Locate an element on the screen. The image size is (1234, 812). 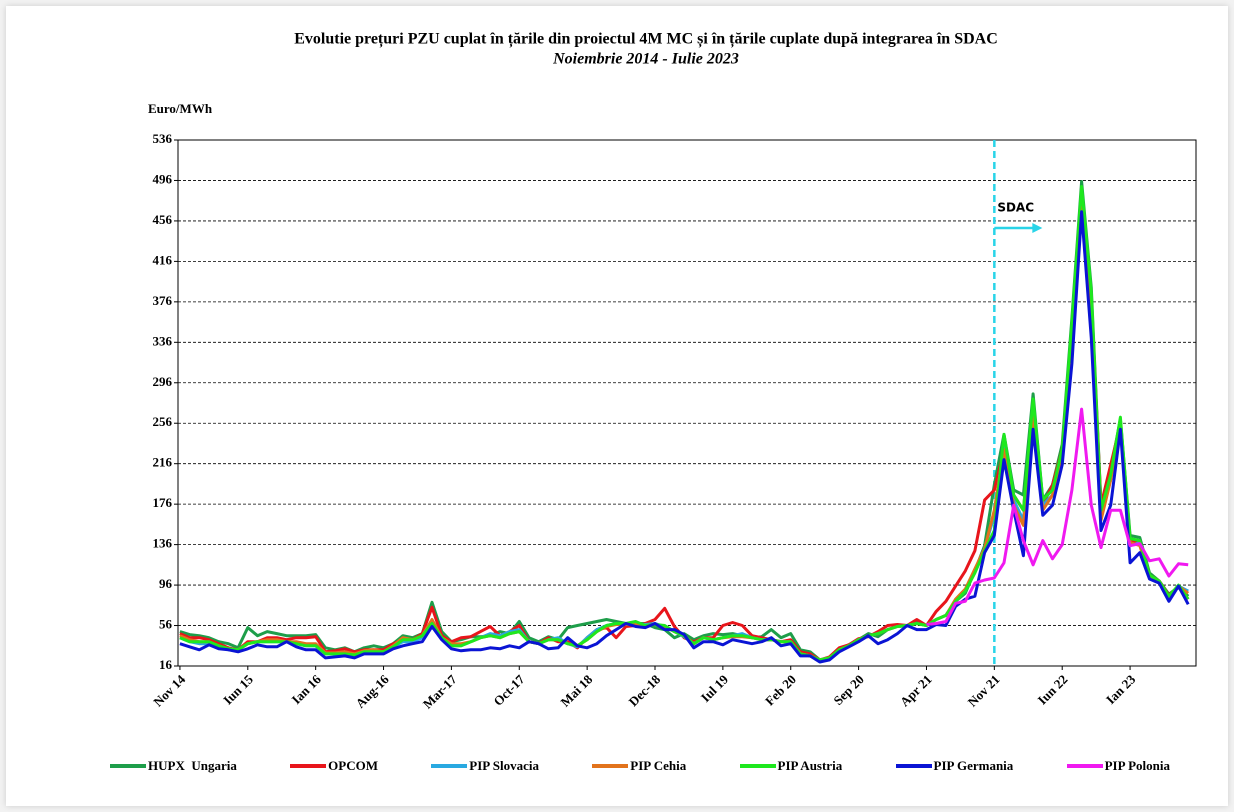
y-tick-label: 16 is located at coordinates (166, 664).